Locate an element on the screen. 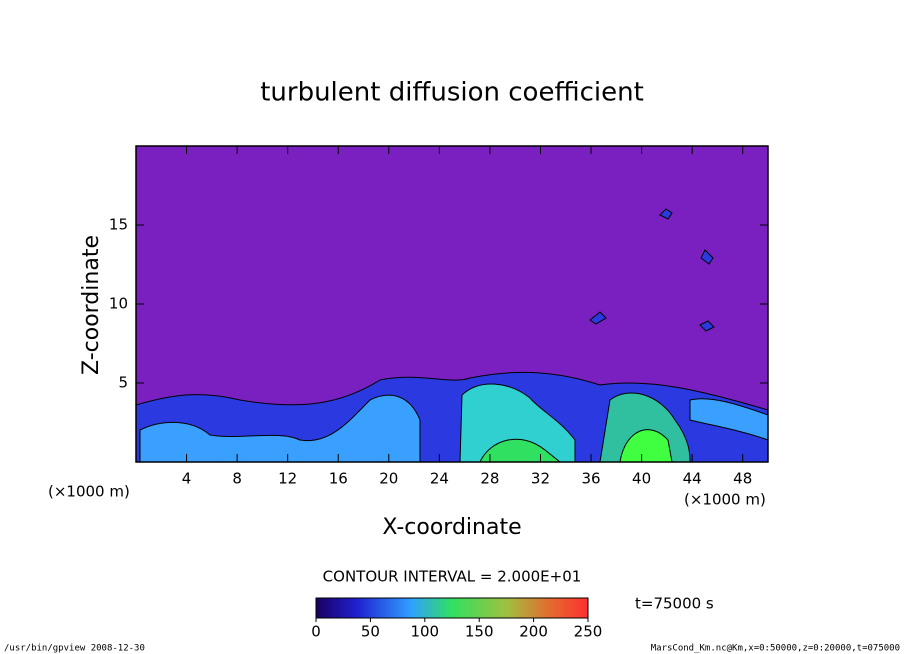  y-axis-label: Z-coordinate is located at coordinates (91, 305).